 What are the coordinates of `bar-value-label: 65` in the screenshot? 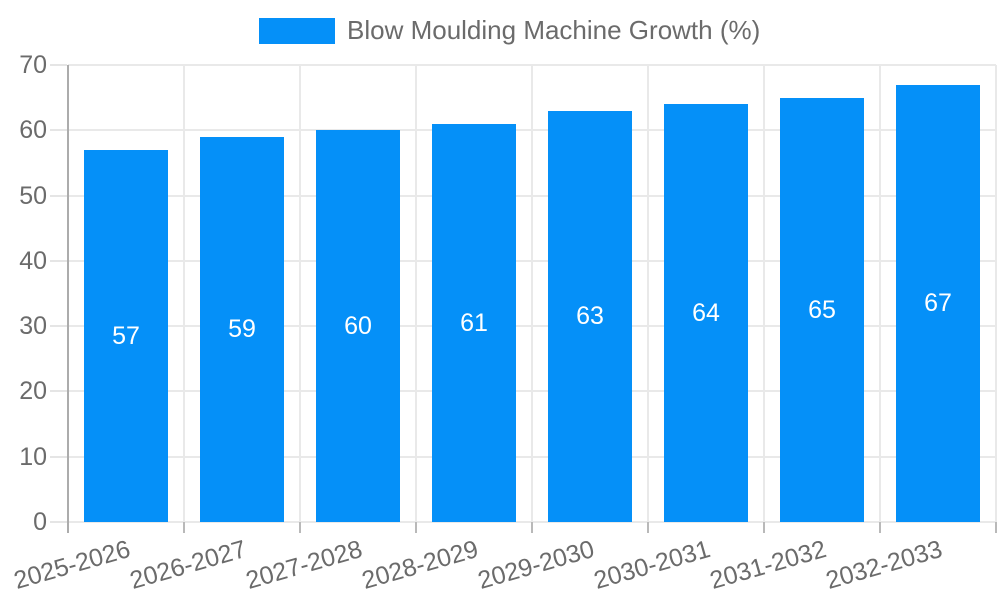 It's located at (822, 309).